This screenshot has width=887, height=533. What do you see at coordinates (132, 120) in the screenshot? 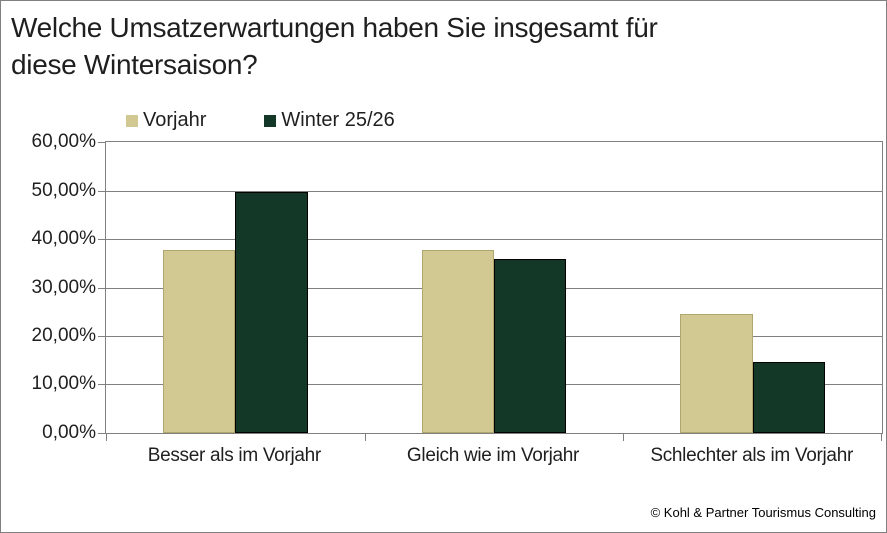
I see `legend-swatch-vorjahr` at bounding box center [132, 120].